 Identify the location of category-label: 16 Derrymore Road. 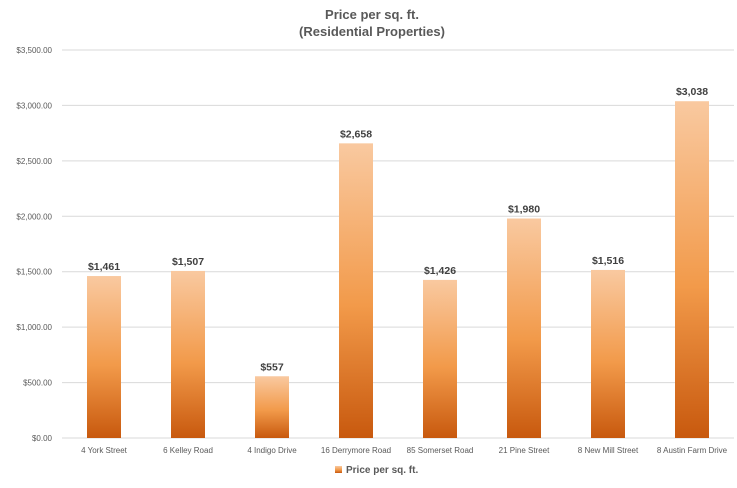
(356, 450).